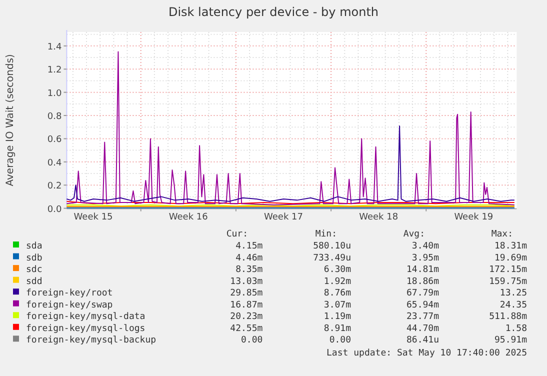 The image size is (547, 376). Describe the element at coordinates (246, 317) in the screenshot. I see `text: 20.23m` at that location.